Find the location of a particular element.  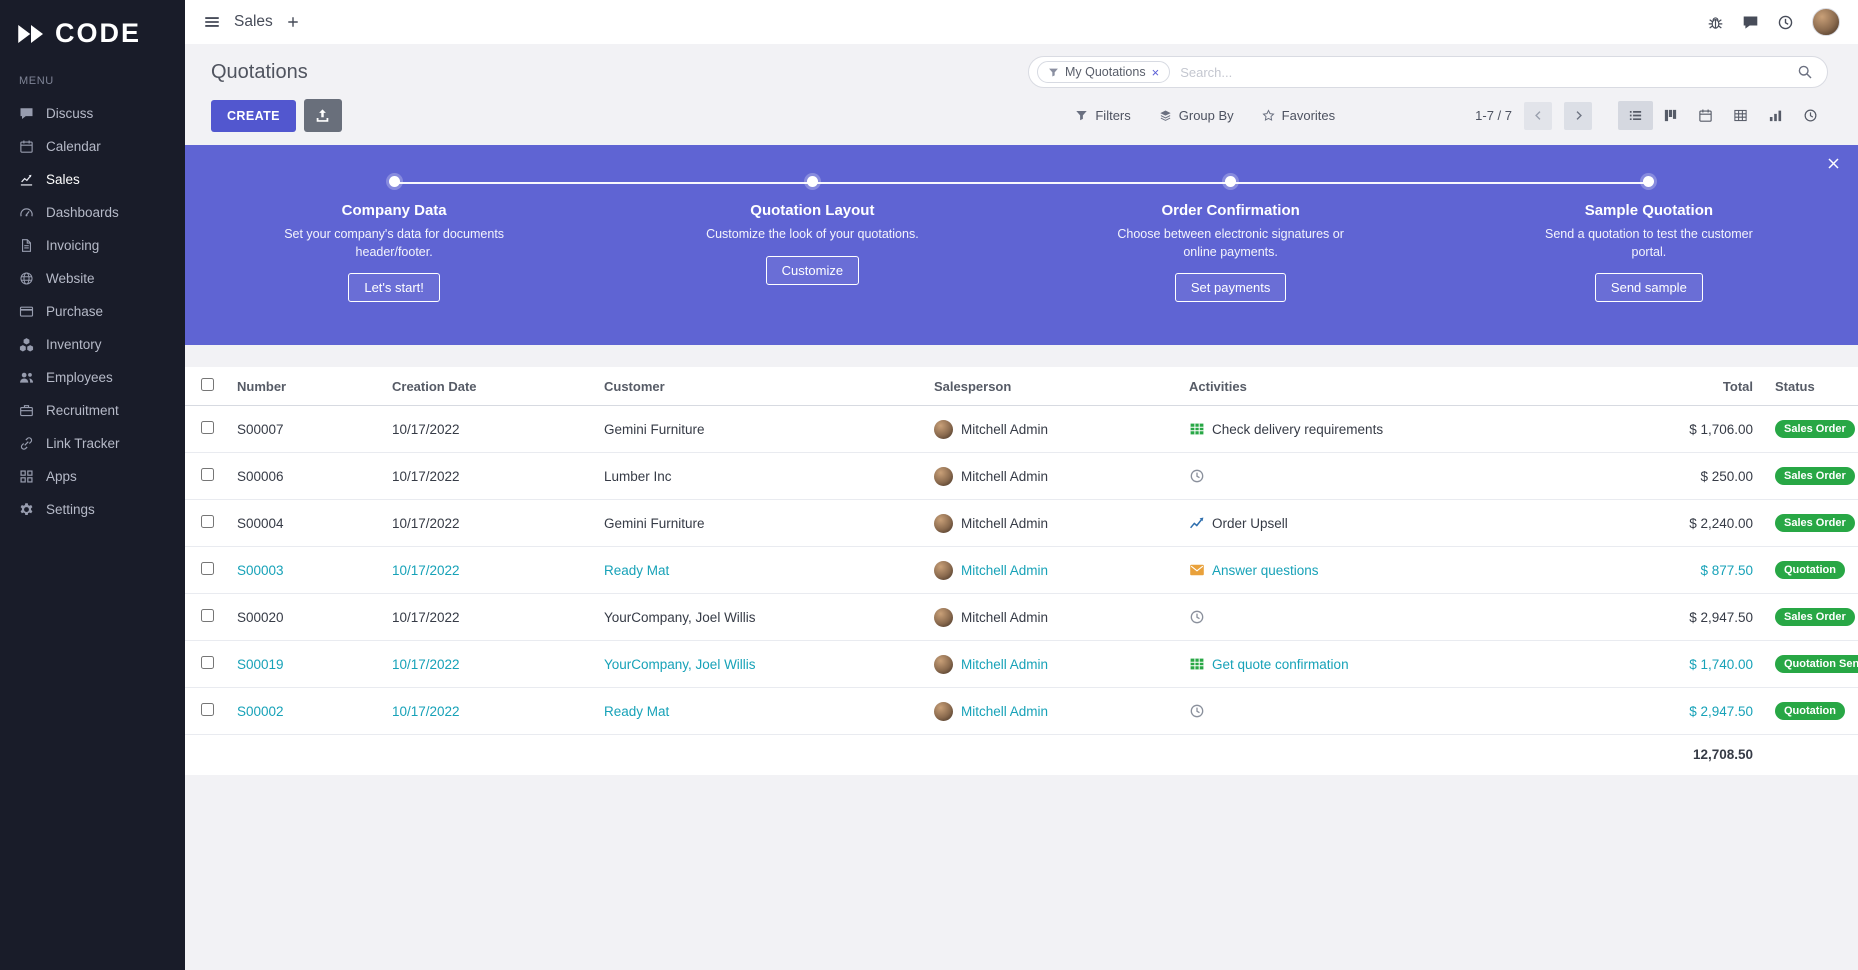

plus-icon is located at coordinates (293, 22).